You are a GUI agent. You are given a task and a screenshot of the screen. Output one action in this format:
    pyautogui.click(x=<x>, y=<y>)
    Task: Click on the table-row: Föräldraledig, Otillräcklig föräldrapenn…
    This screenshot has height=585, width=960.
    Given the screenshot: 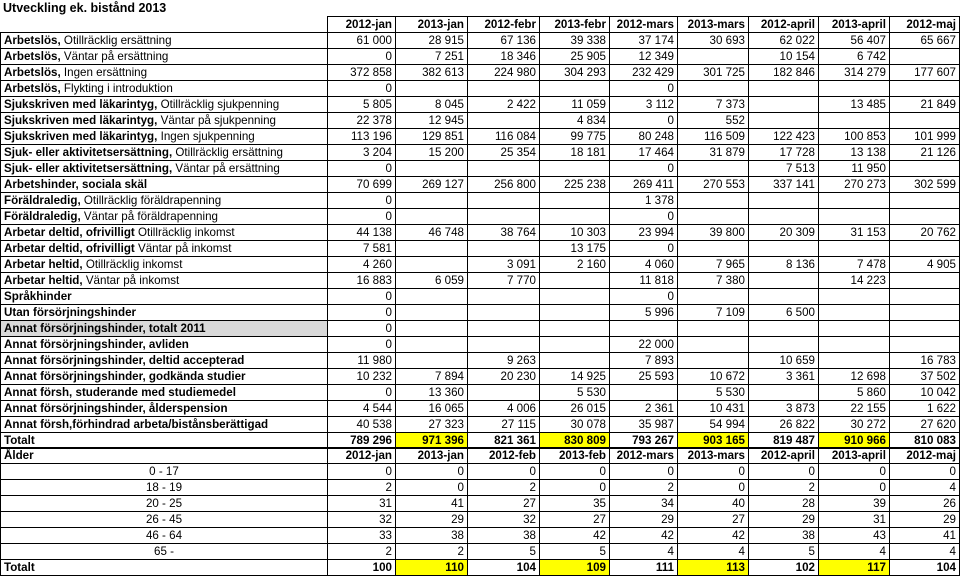 What is the action you would take?
    pyautogui.click(x=480, y=200)
    